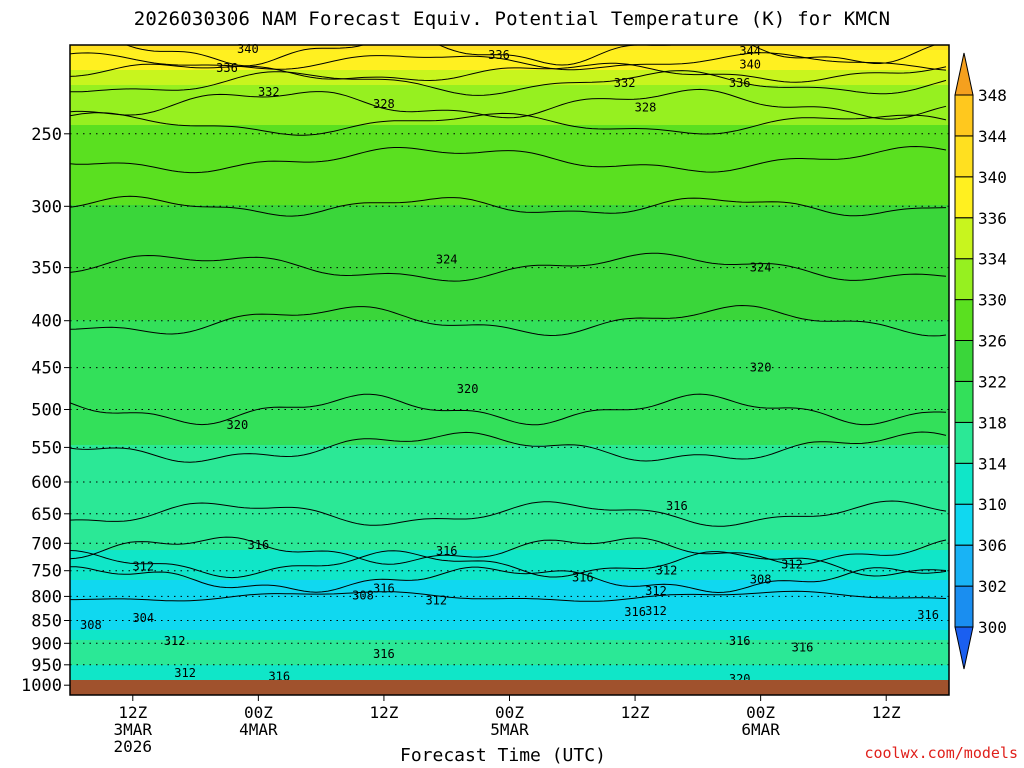 The image size is (1024, 768). Describe the element at coordinates (258, 712) in the screenshot. I see `x-tick-label: 00Z` at that location.